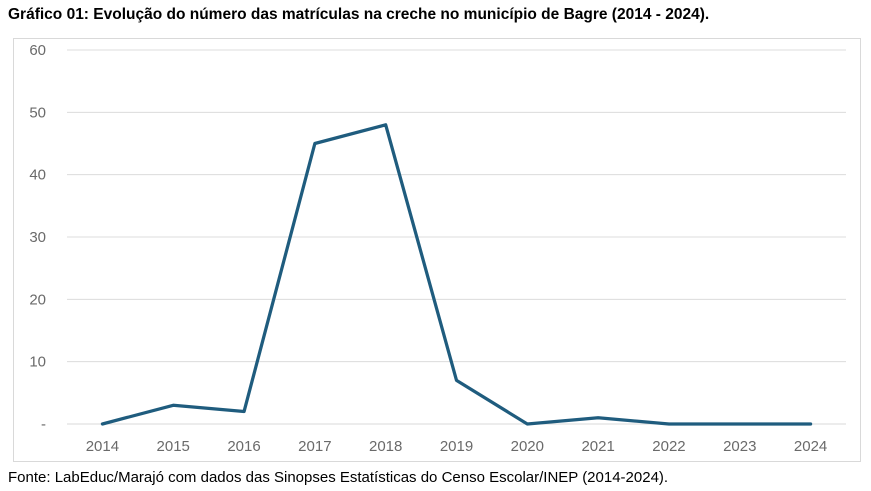  I want to click on y-tick-label: 30, so click(37, 237).